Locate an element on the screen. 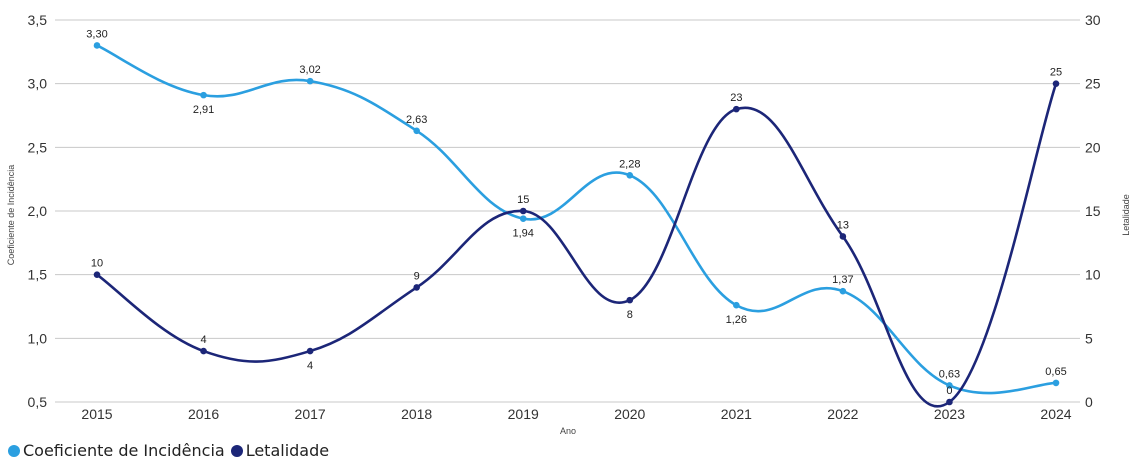  y-left-tick-label: 2,5 is located at coordinates (38, 147).